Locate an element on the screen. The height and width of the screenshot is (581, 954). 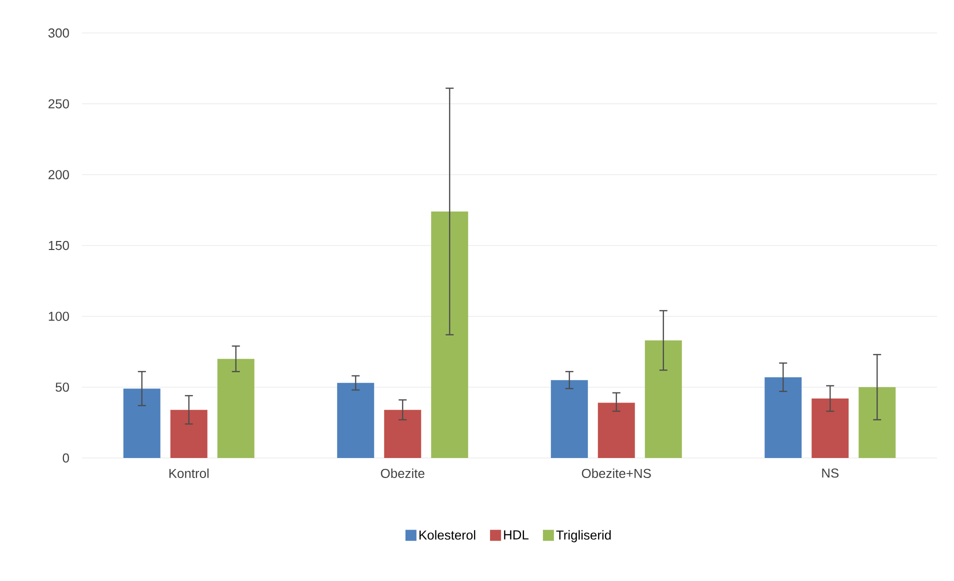
y-tick-label: 200 is located at coordinates (58, 175).